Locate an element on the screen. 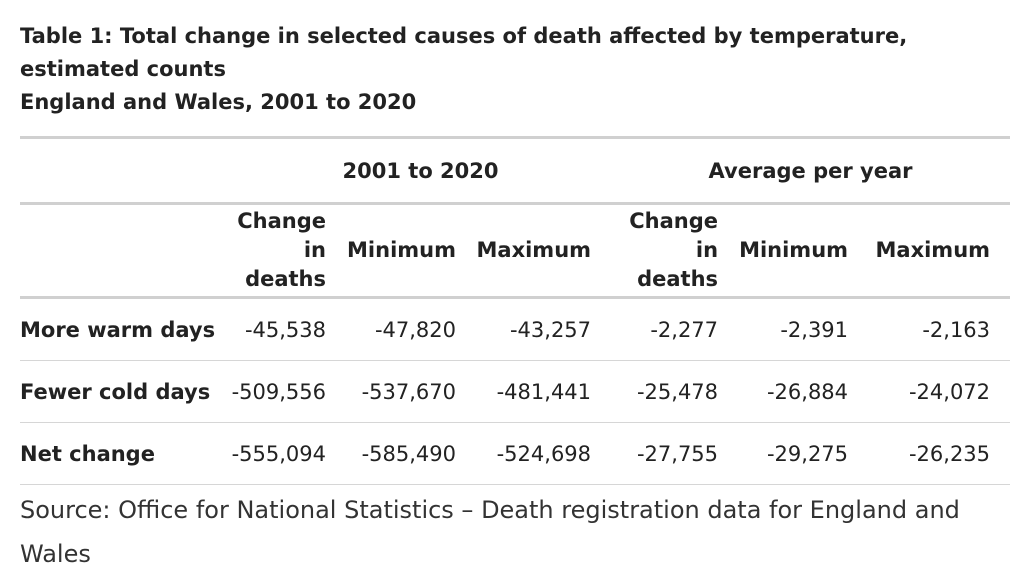 This screenshot has height=581, width=1024. row-label: Net change is located at coordinates (125, 453).